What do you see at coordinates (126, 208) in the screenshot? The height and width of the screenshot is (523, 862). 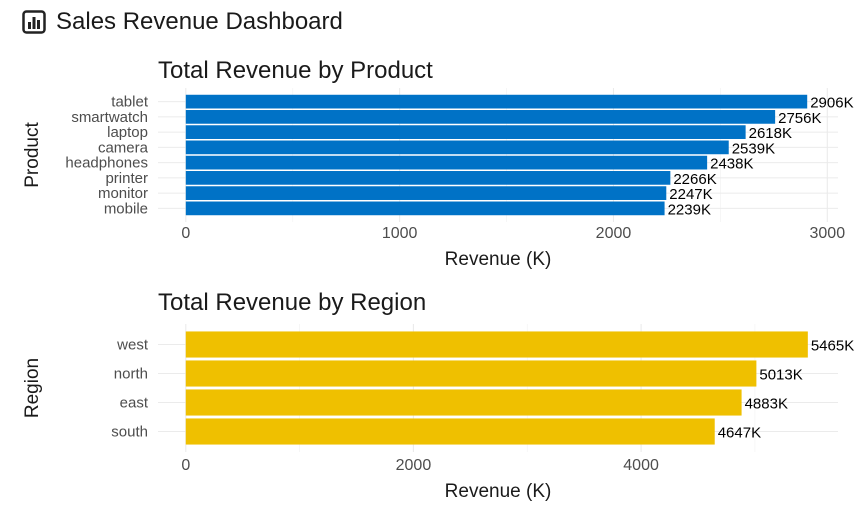 I see `category-label-mobile: mobile` at bounding box center [126, 208].